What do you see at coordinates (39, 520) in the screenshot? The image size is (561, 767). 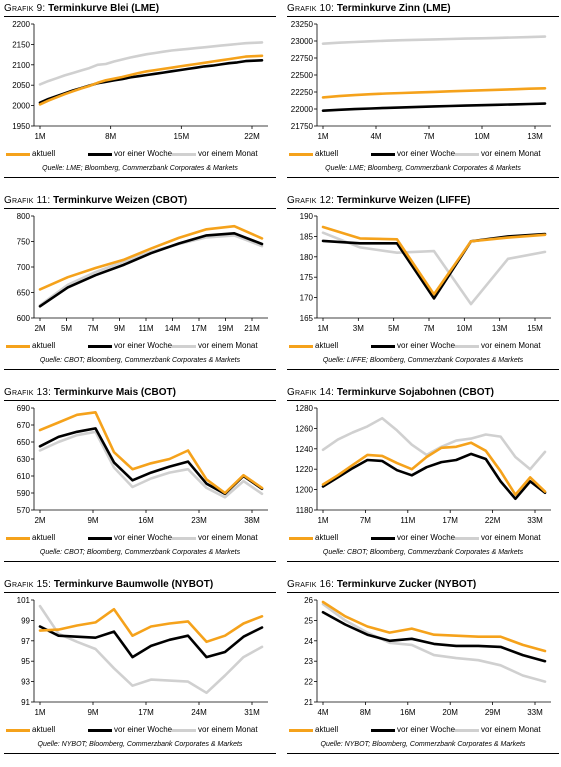 I see `x-tick-label: 2M` at bounding box center [39, 520].